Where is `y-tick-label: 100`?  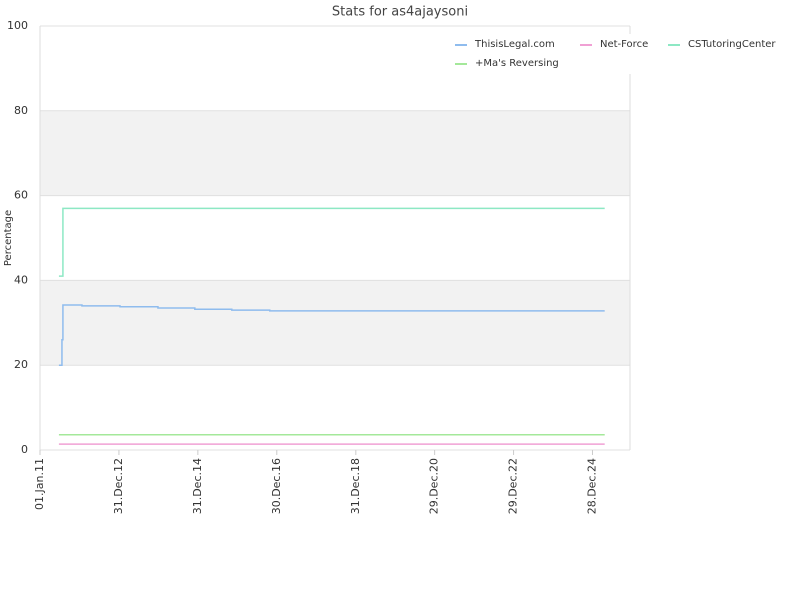
y-tick-label: 100 is located at coordinates (17, 25).